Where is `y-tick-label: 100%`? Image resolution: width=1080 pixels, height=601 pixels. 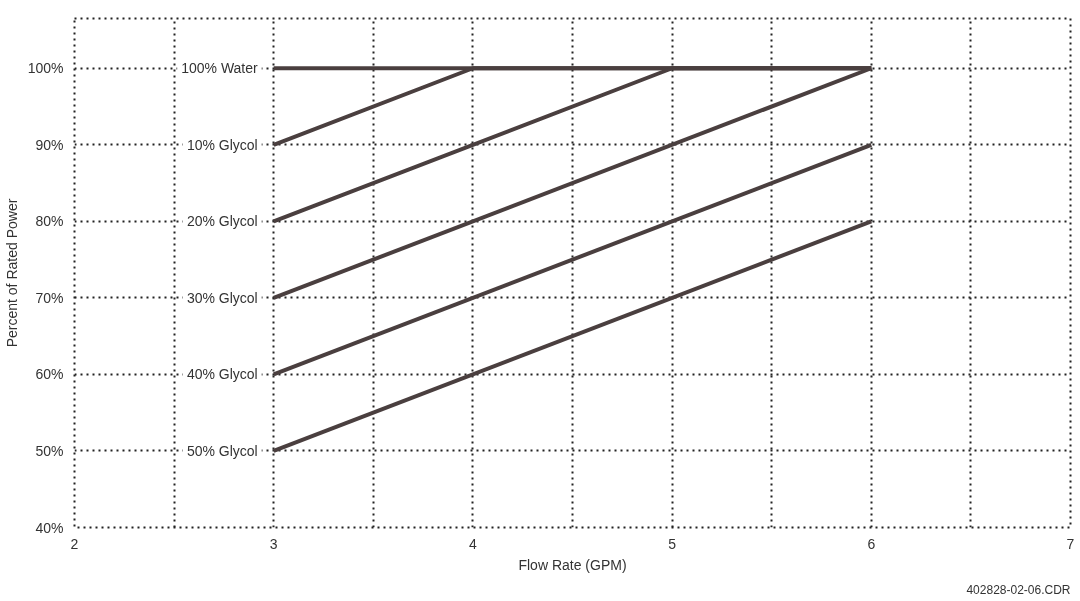 y-tick-label: 100% is located at coordinates (45, 68).